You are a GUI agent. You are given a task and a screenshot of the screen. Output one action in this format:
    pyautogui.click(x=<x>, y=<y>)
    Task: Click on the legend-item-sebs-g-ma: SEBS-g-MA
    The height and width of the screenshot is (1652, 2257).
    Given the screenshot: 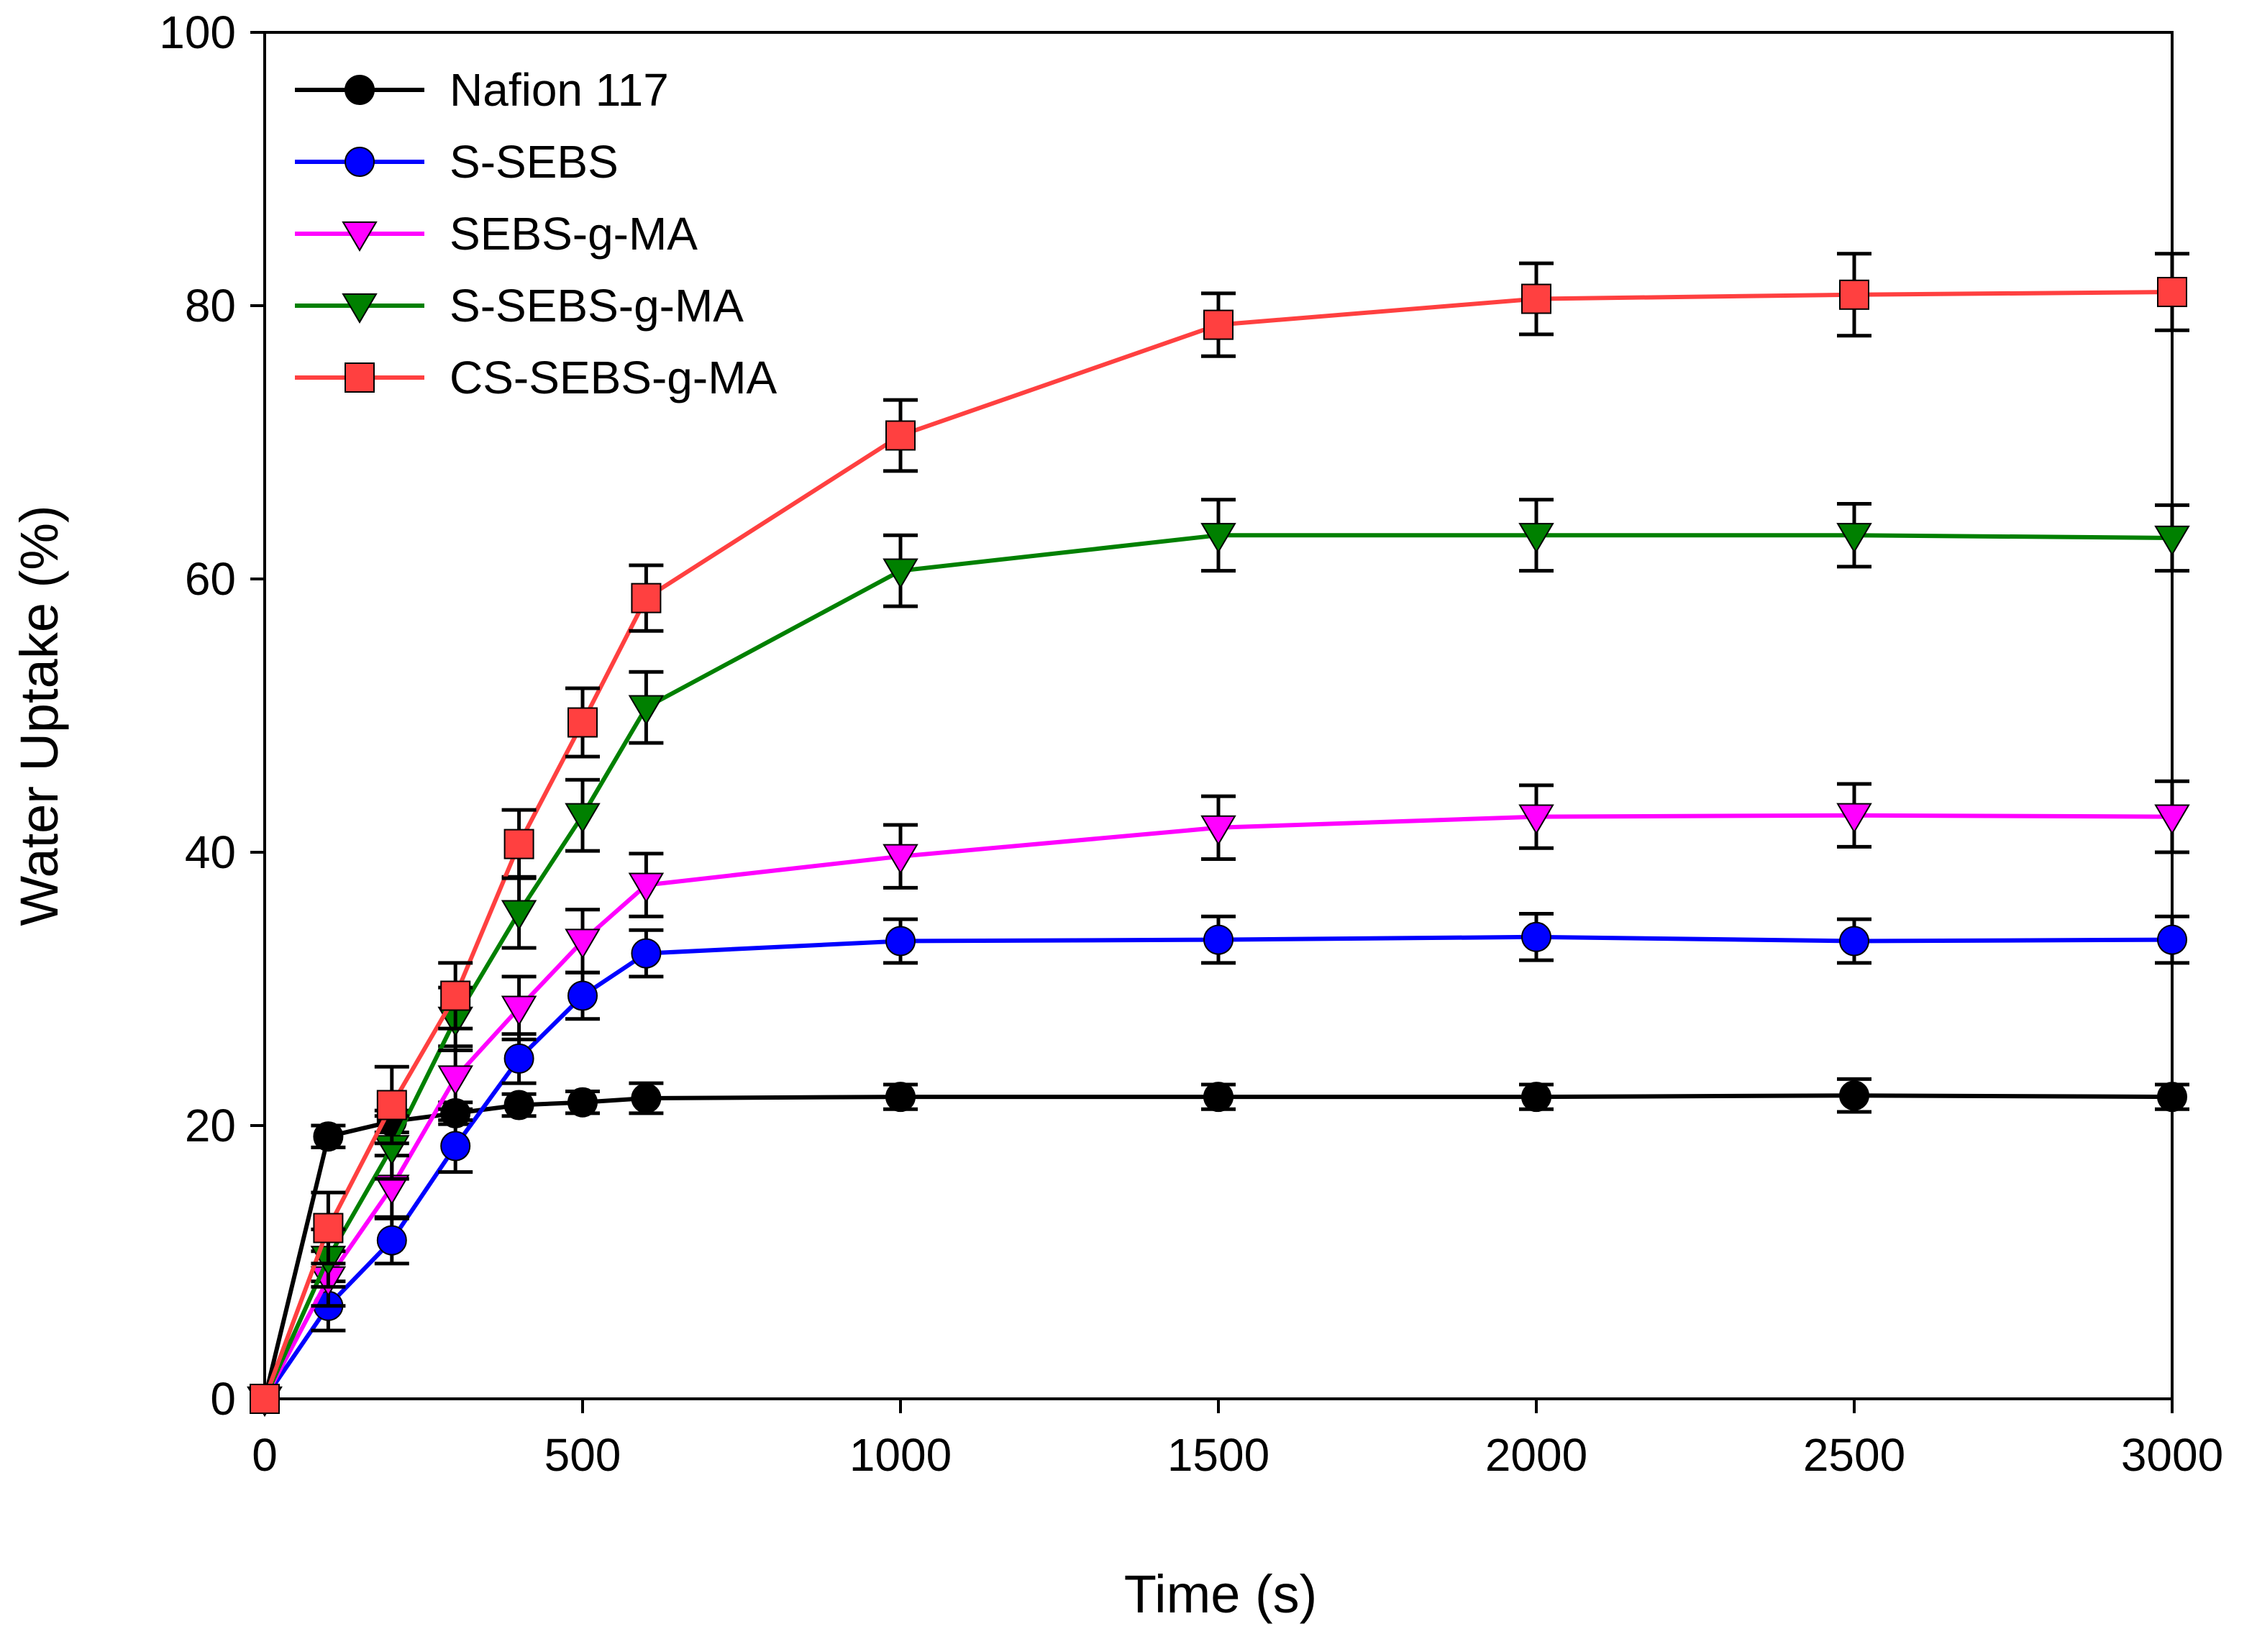 What is the action you would take?
    pyautogui.click(x=496, y=234)
    